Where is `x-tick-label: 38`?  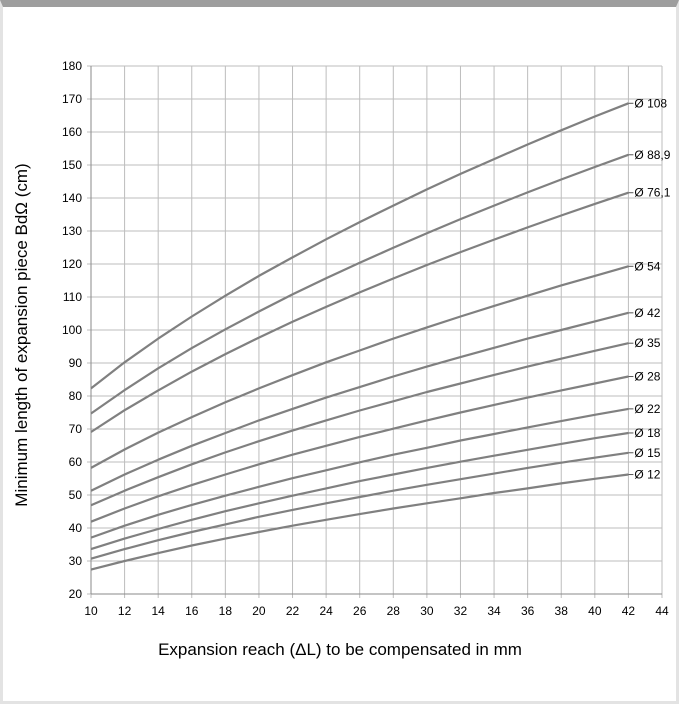 x-tick-label: 38 is located at coordinates (562, 611).